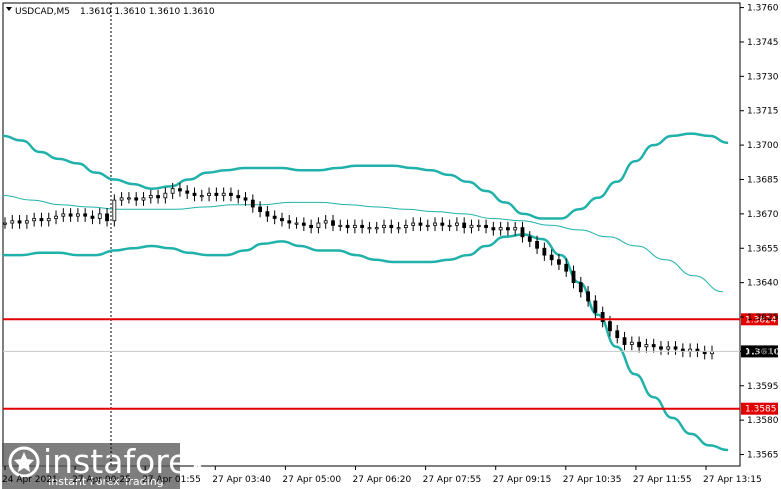 The image size is (781, 489). What do you see at coordinates (452, 480) in the screenshot?
I see `x-tick-label: 27 Apr 07:55` at bounding box center [452, 480].